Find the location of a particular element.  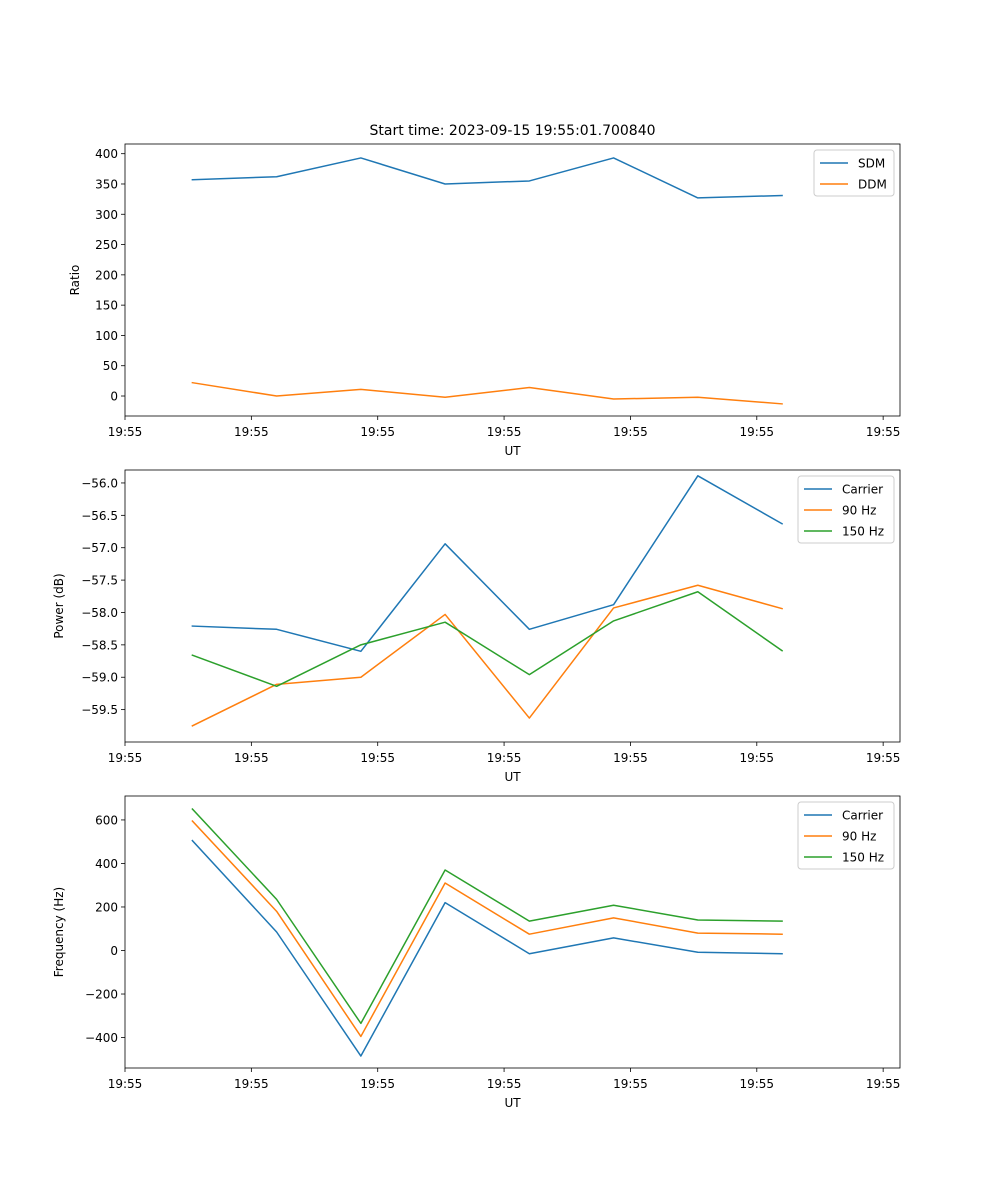

y-tick-label: −200 is located at coordinates (101, 995).